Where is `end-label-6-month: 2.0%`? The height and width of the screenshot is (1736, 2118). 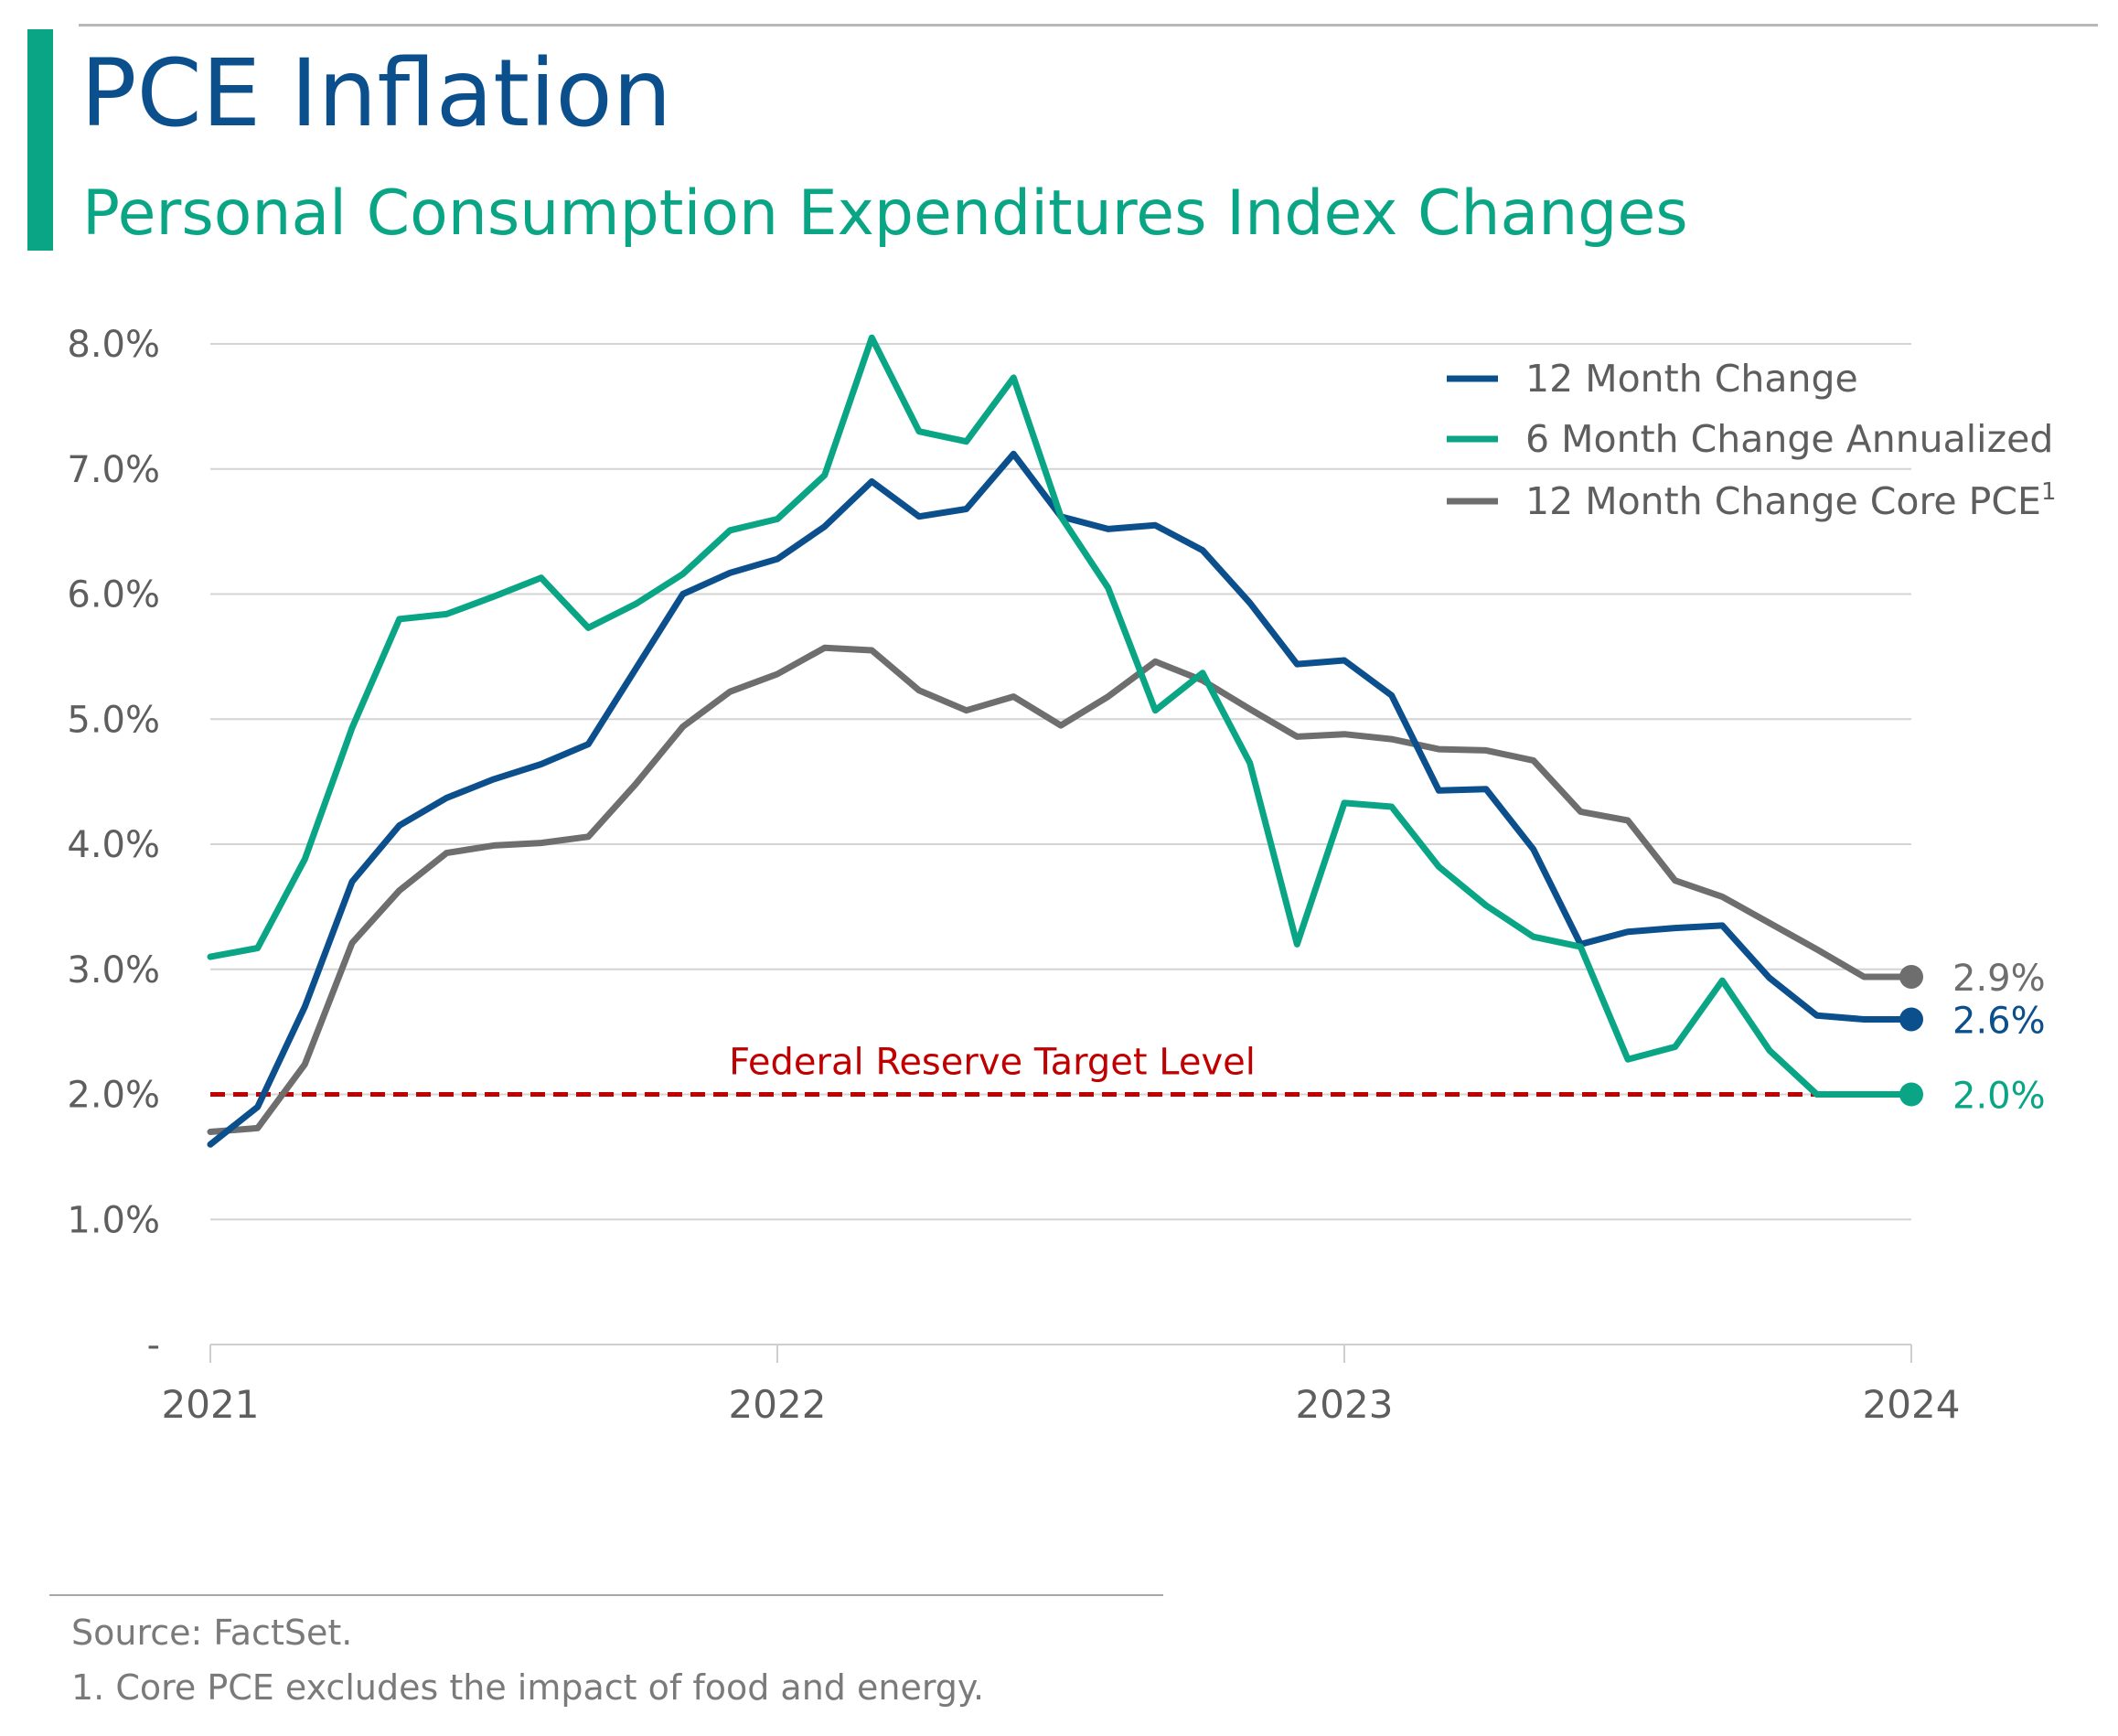
end-label-6-month: 2.0% is located at coordinates (1999, 1097).